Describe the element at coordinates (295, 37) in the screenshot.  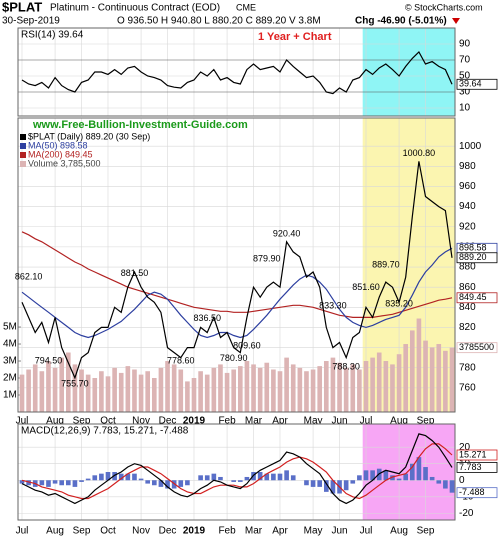
I see `annotation: 1 Year + Chart` at that location.